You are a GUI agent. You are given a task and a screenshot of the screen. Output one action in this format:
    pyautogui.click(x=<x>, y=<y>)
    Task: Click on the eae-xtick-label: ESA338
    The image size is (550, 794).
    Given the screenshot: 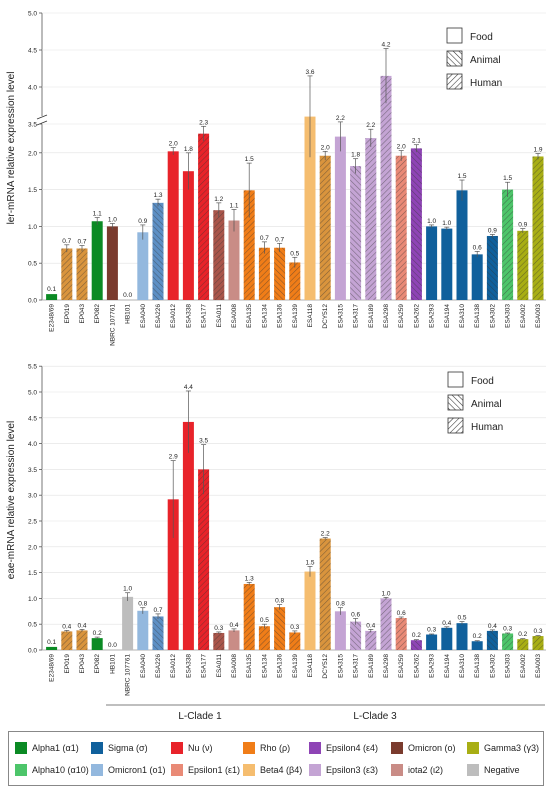 What is the action you would take?
    pyautogui.click(x=188, y=666)
    